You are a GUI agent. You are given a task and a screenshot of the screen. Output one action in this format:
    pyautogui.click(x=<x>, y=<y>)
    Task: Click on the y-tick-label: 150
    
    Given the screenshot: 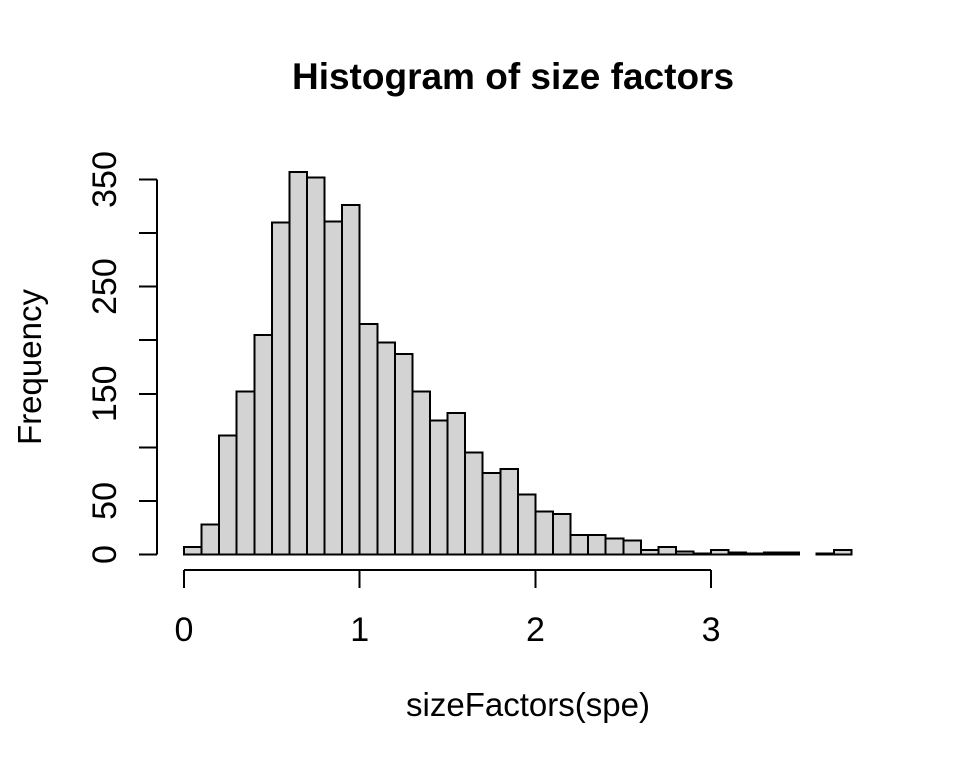 What is the action you would take?
    pyautogui.click(x=105, y=393)
    